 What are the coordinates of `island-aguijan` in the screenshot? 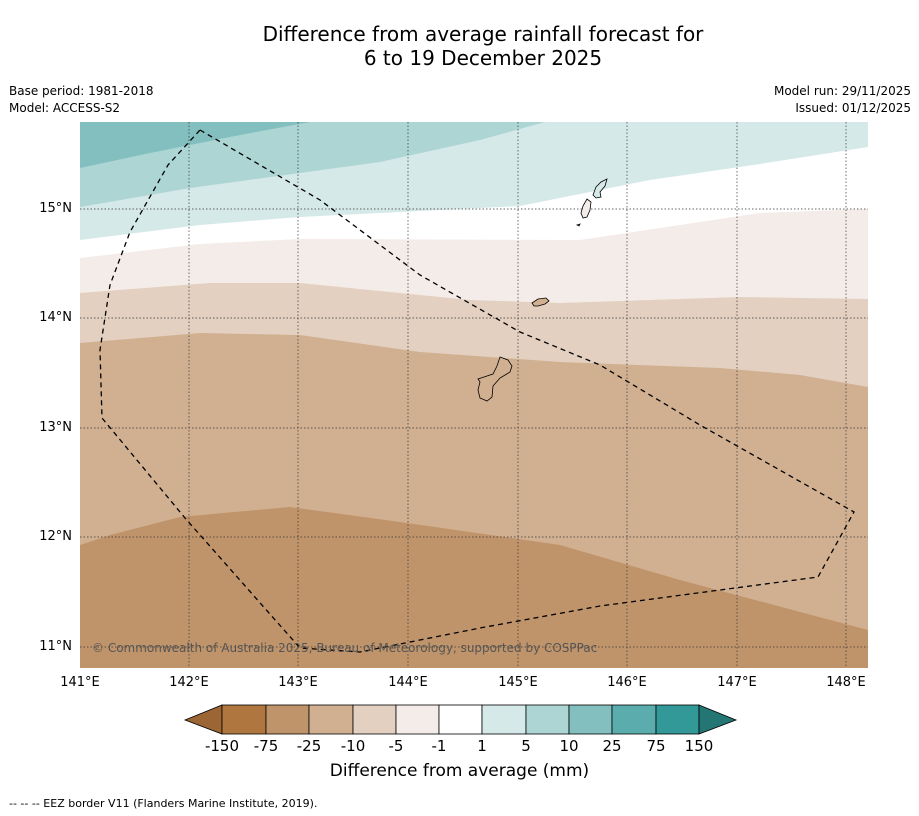 It's located at (578, 225).